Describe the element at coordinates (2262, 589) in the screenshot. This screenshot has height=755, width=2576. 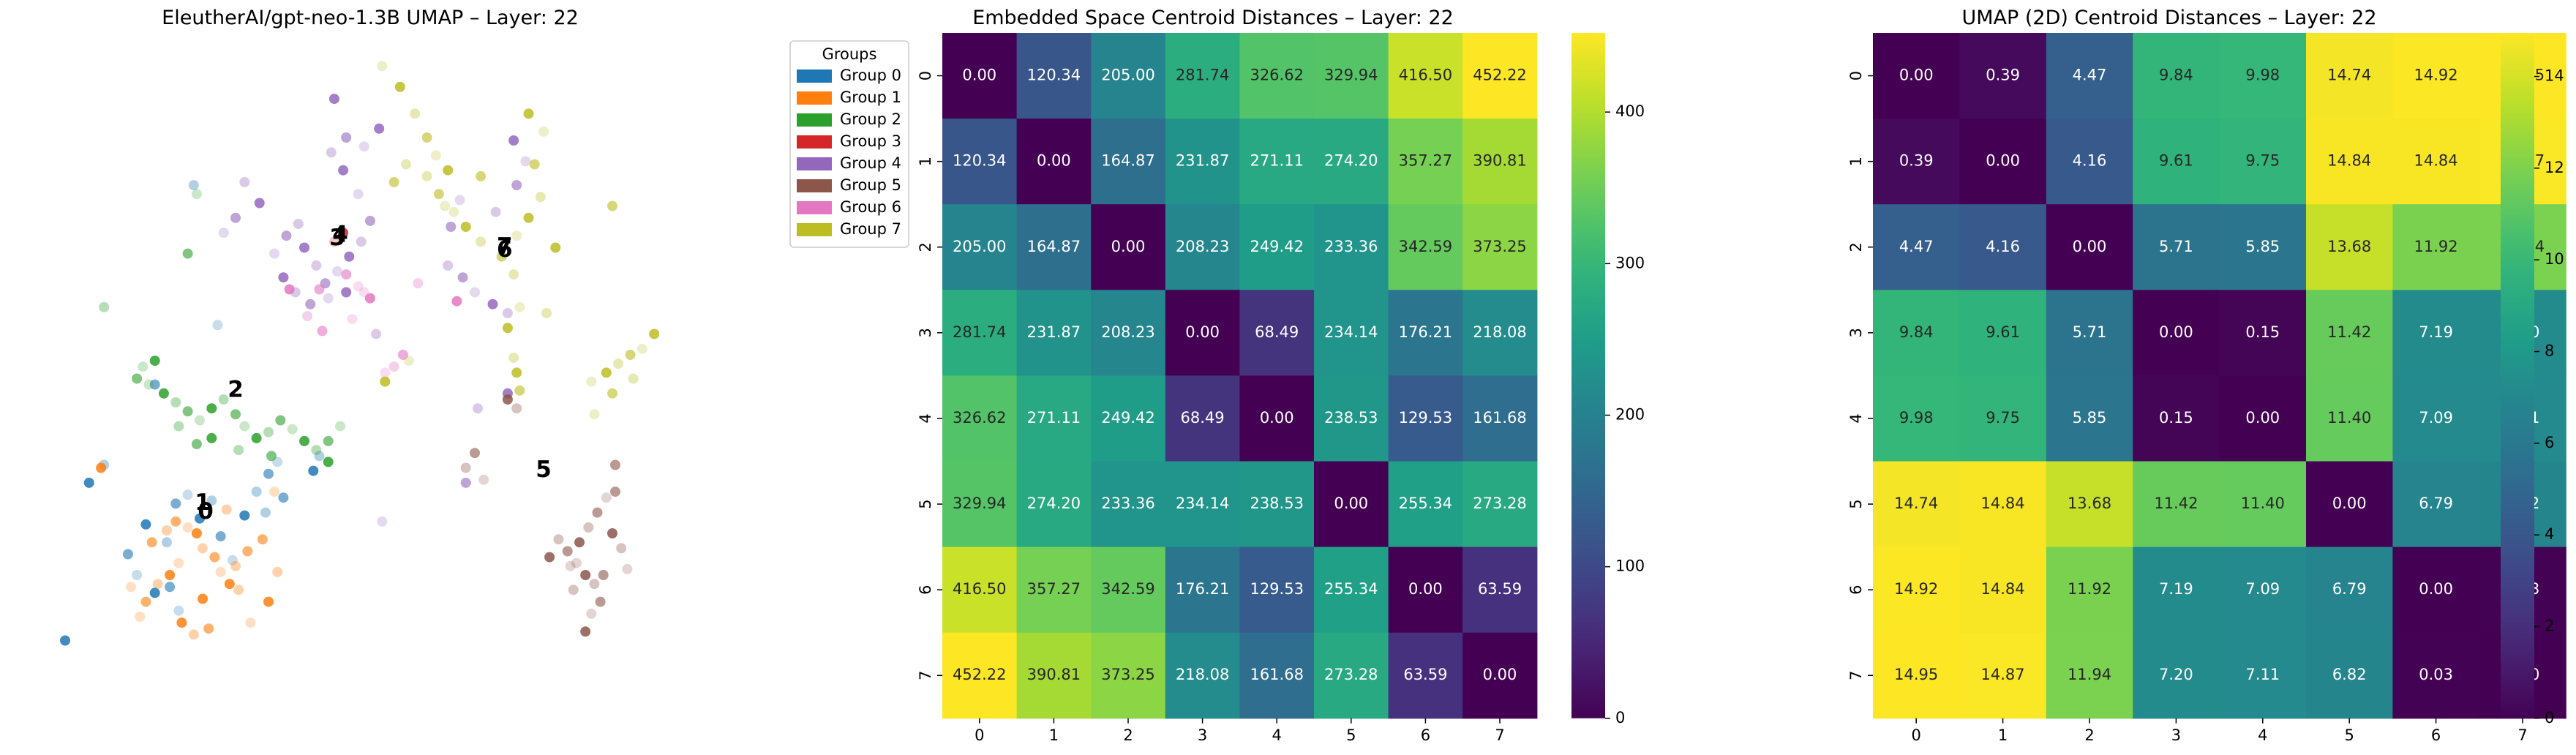
I see `heatmap-cell-label: 7.09` at that location.